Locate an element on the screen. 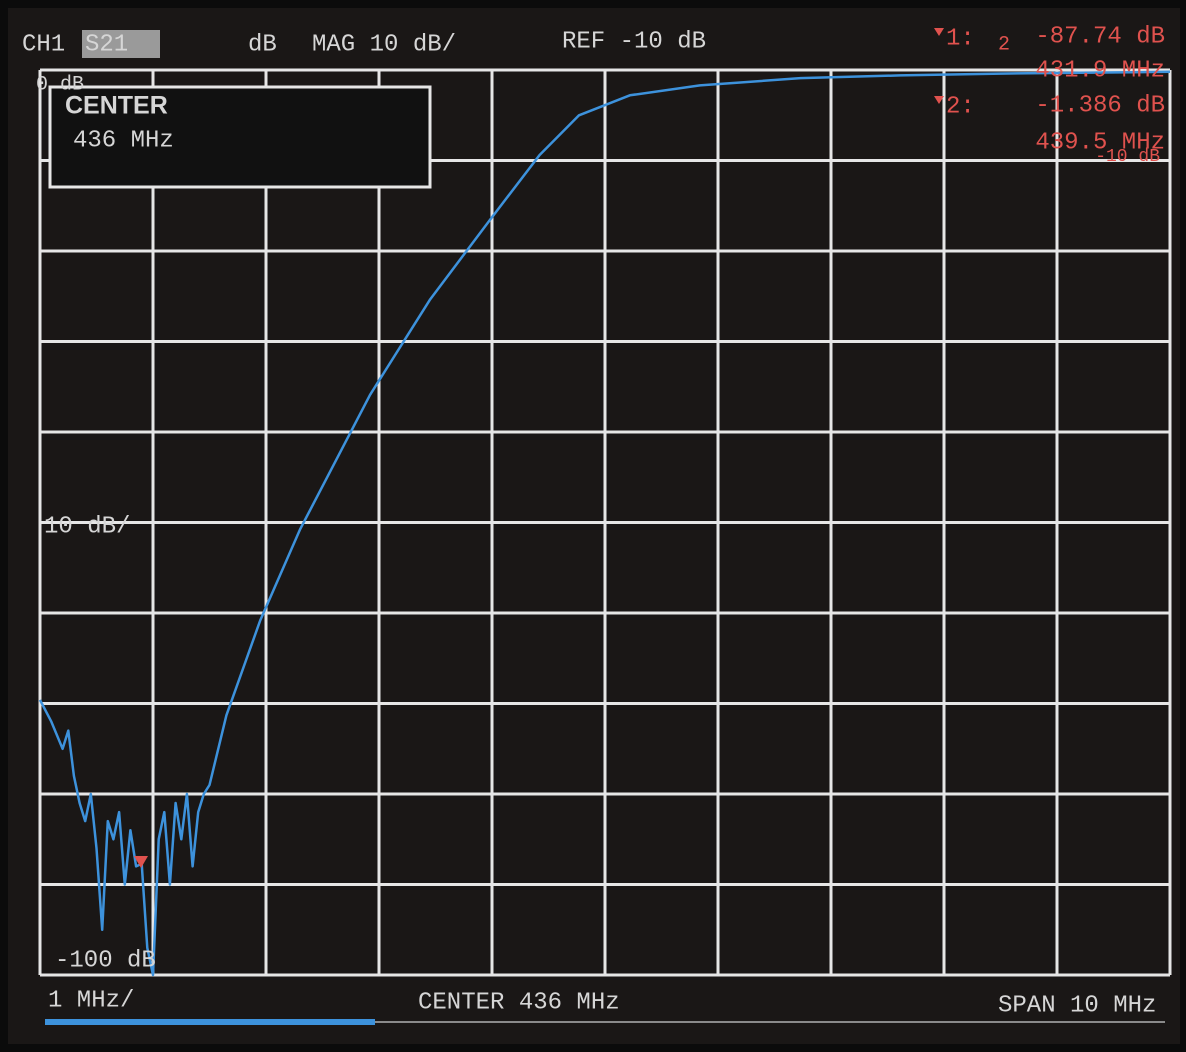  marker-small-label: 2 is located at coordinates (1004, 44).